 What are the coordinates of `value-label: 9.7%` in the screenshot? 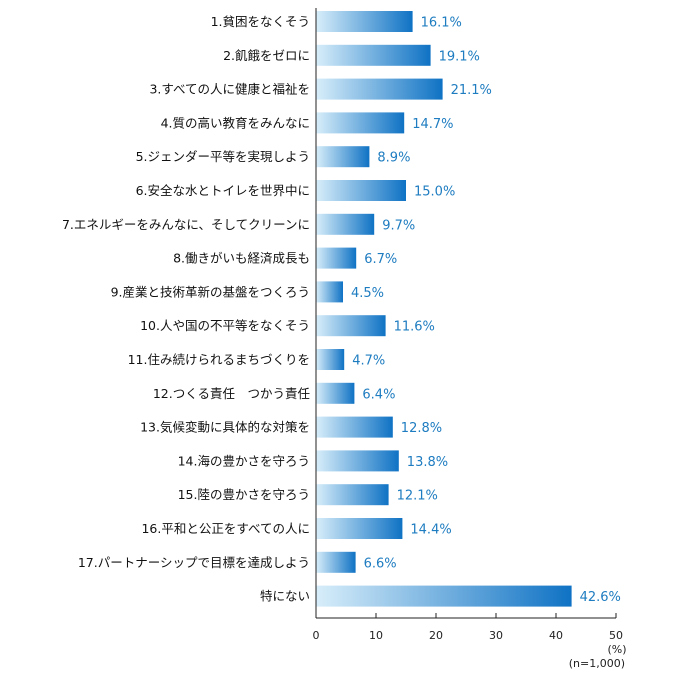 It's located at (398, 225).